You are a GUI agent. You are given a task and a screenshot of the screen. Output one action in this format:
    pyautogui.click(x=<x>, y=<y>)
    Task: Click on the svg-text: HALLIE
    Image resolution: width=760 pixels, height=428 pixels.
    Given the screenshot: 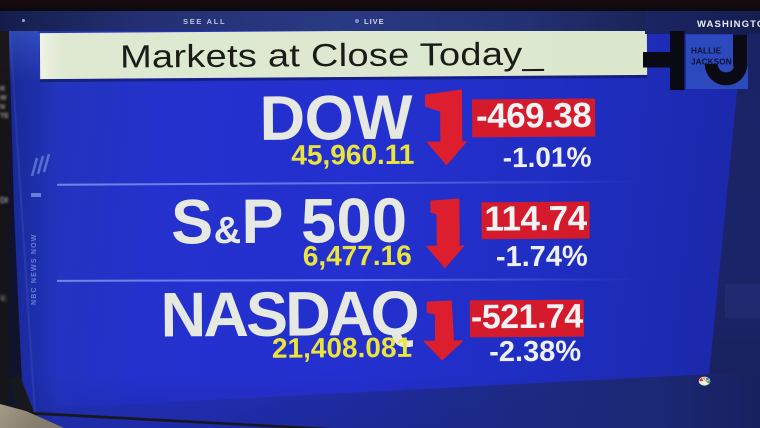 What is the action you would take?
    pyautogui.click(x=706, y=51)
    